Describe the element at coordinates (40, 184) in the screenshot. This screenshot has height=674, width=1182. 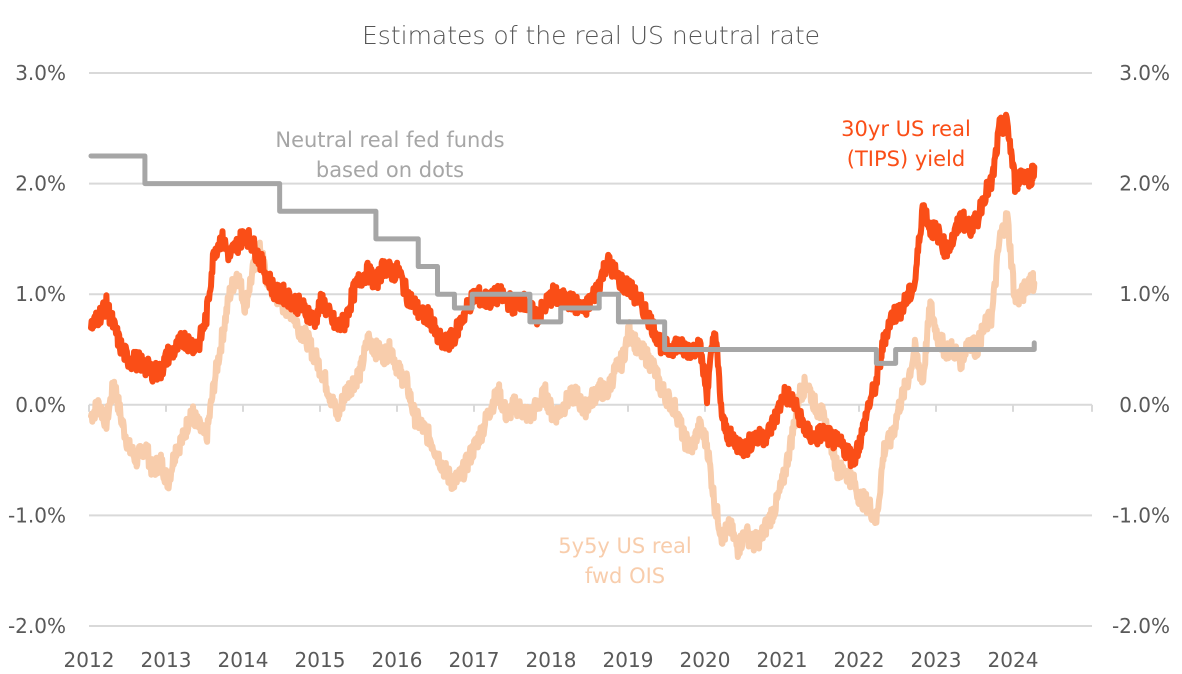
I see `y-tick-label-left: 2.0%` at that location.